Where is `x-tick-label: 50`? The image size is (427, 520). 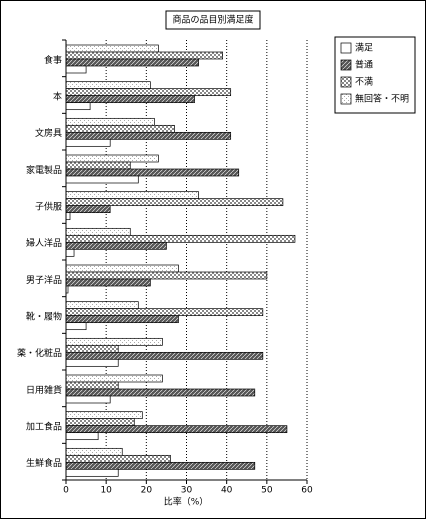 x-tick-label: 50 is located at coordinates (267, 491).